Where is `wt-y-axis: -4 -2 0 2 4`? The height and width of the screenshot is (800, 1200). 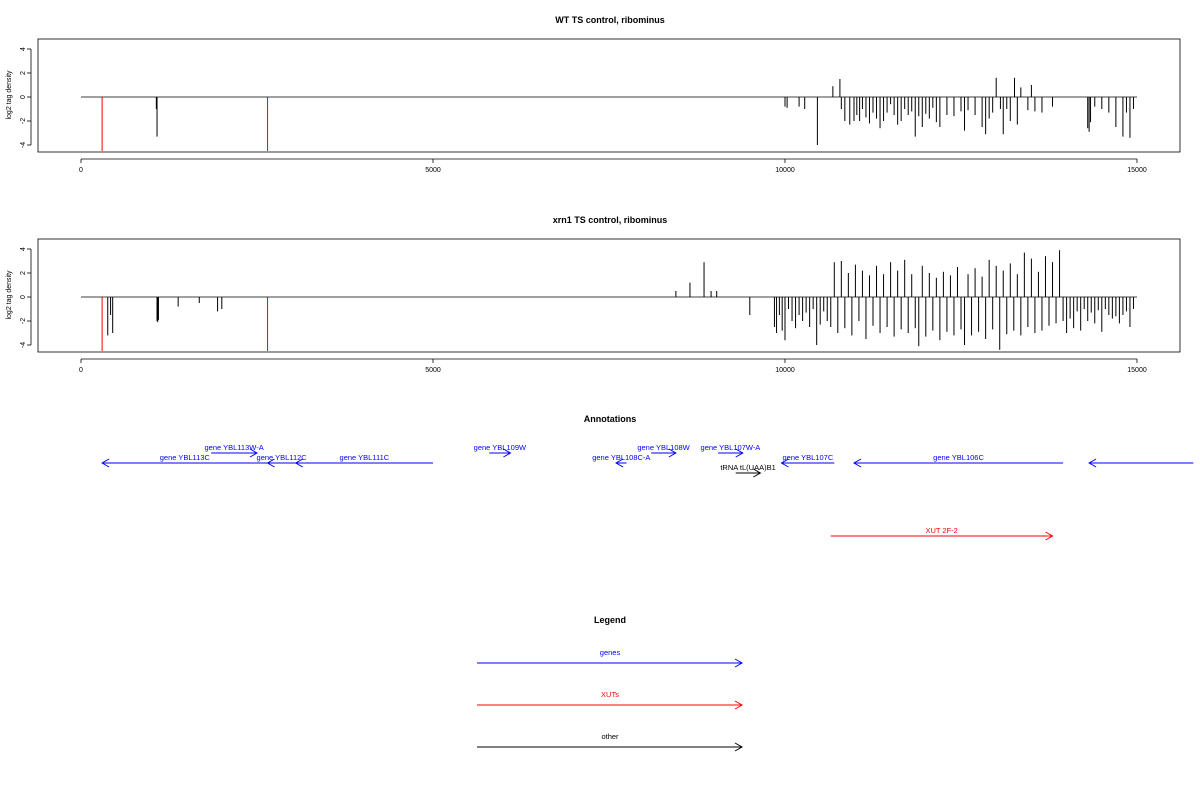 wt-y-axis: -4 -2 0 2 4 is located at coordinates (26, 97).